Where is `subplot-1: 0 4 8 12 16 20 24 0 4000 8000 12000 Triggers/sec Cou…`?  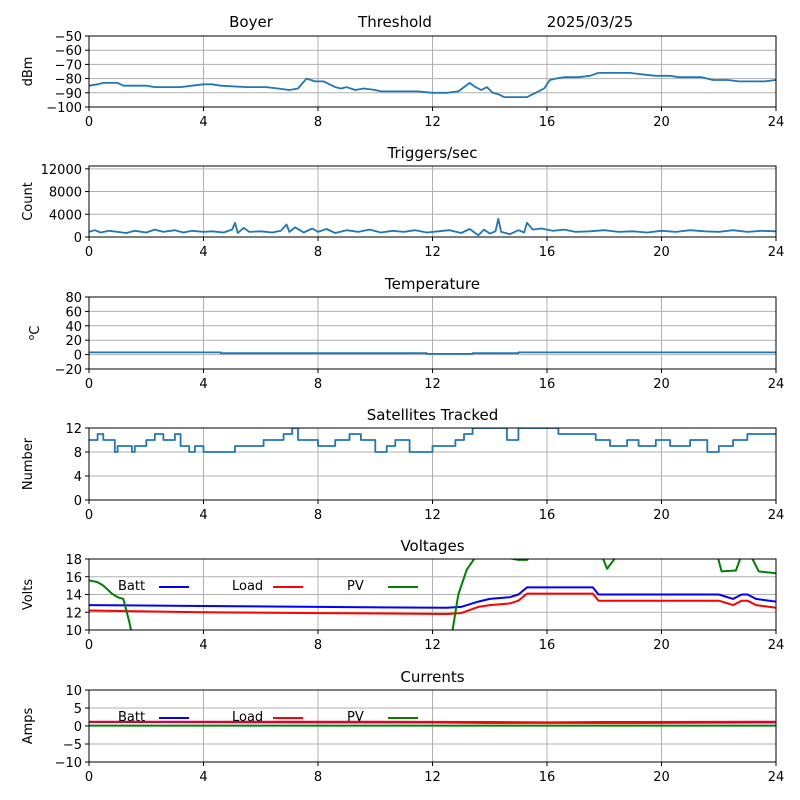 subplot-1: 0 4 8 12 16 20 24 0 4000 8000 12000 Triggers/sec Cou… is located at coordinates (402, 202).